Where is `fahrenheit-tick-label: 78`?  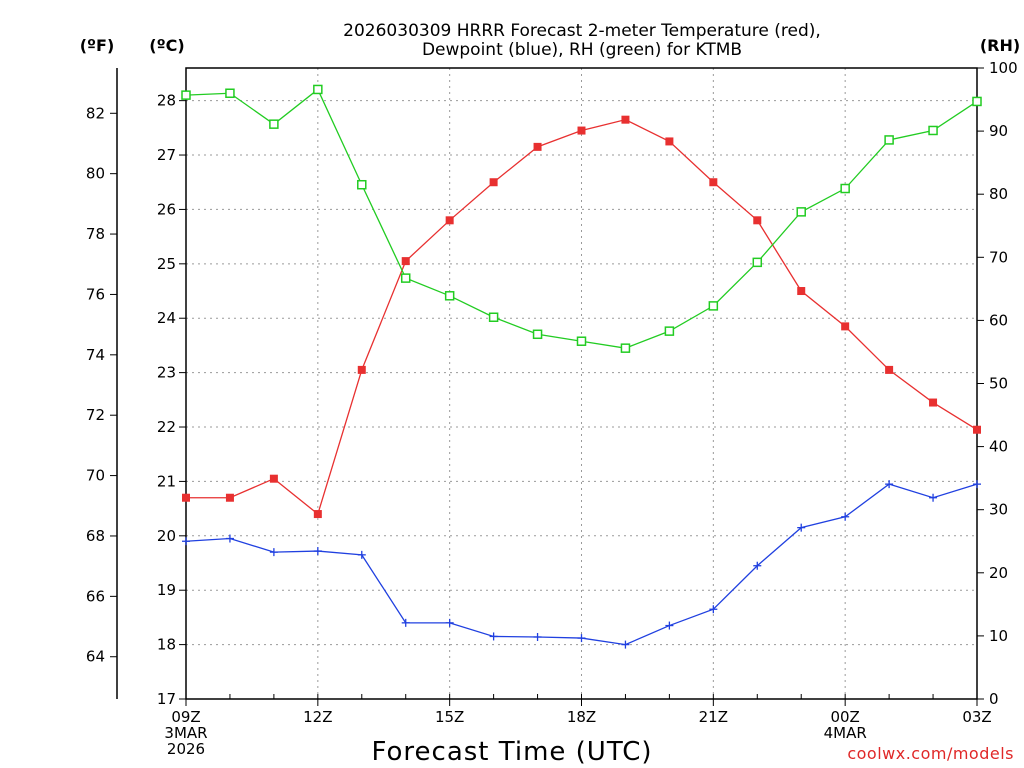
fahrenheit-tick-label: 78 is located at coordinates (95, 234).